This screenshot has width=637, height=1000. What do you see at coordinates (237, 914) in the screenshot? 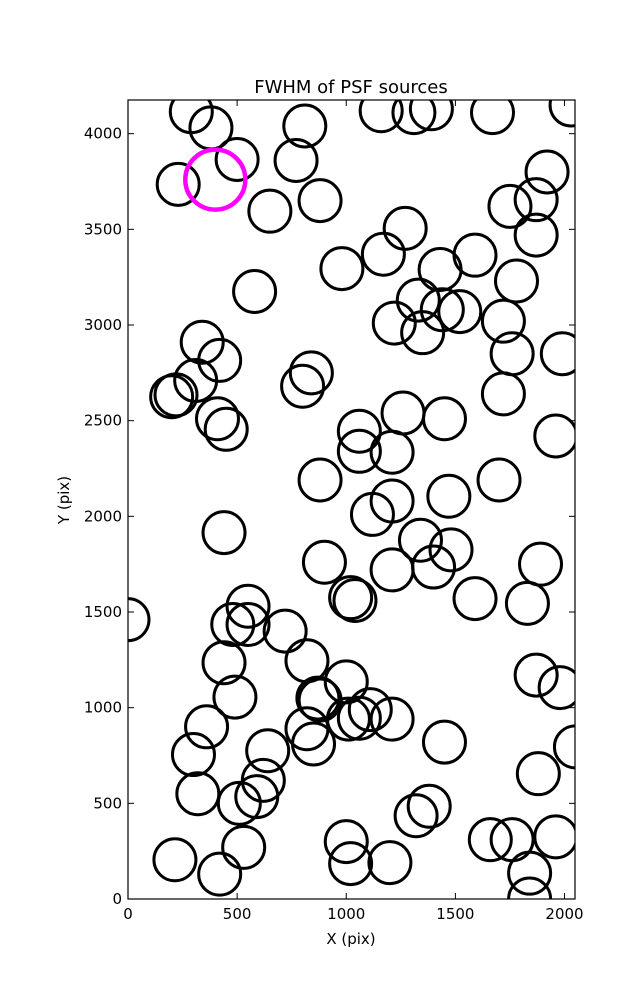
I see `x-tick-label: 500` at bounding box center [237, 914].